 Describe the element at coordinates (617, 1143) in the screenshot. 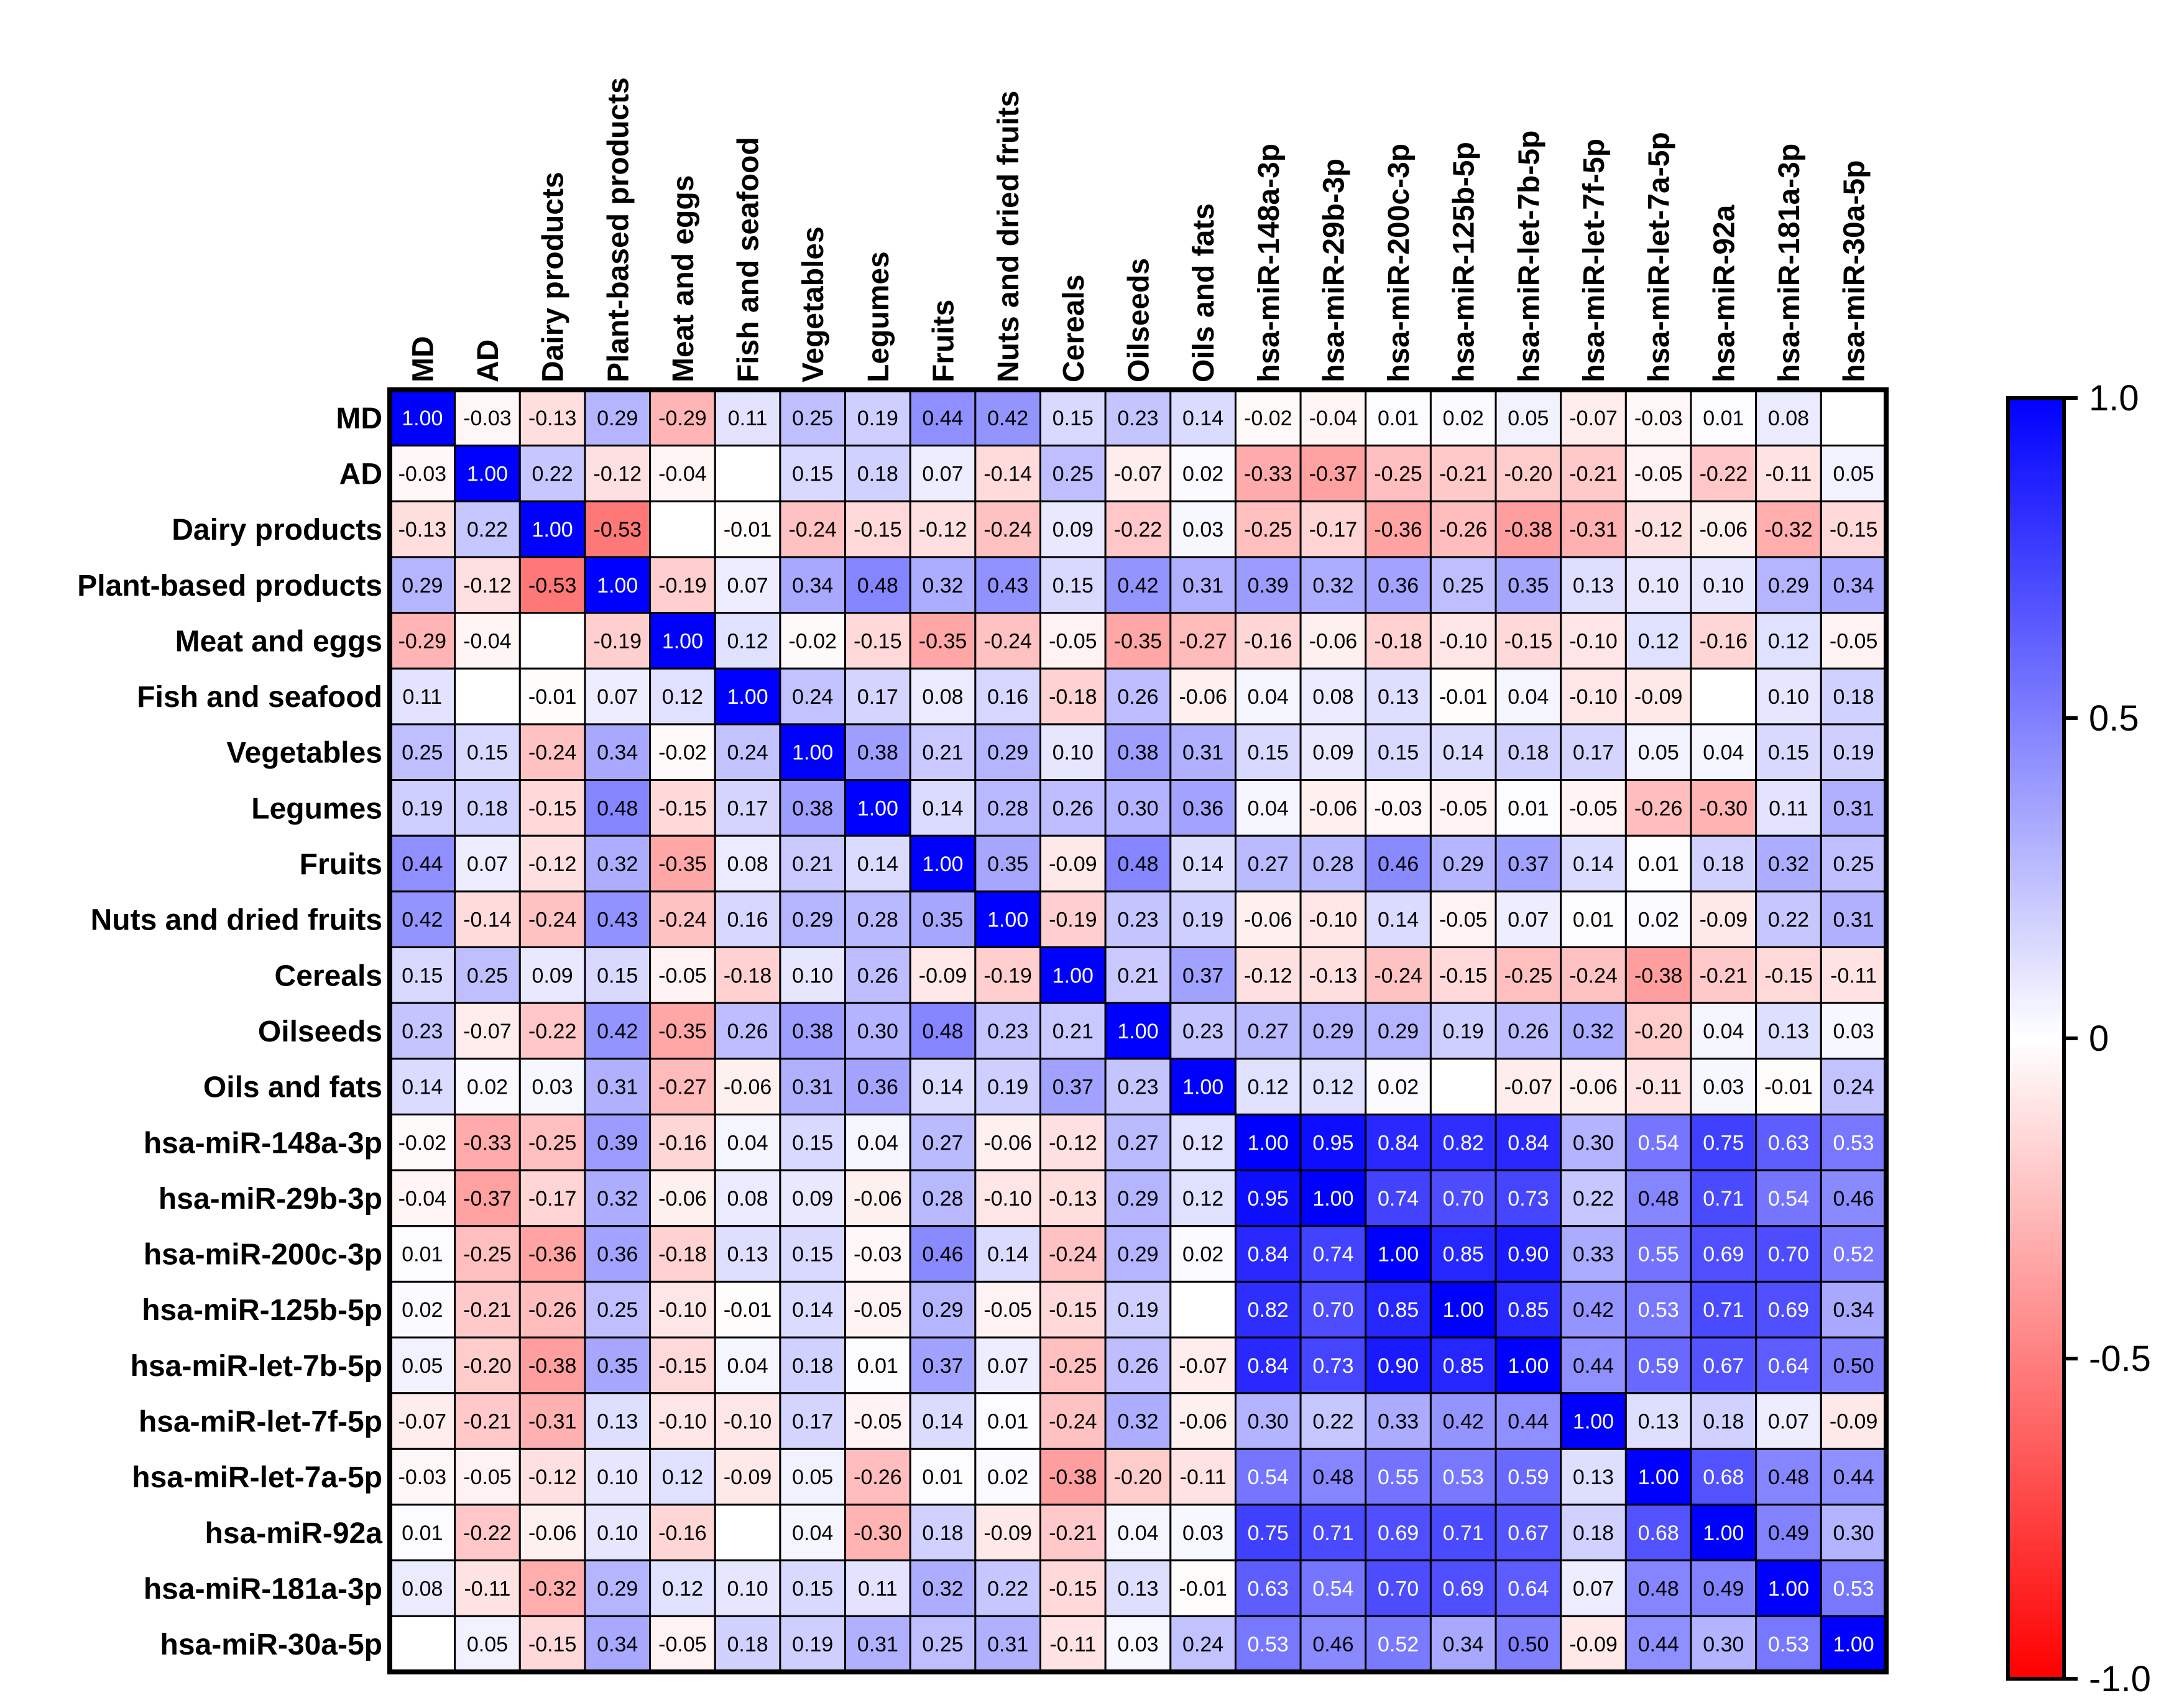

I see `cell-value-label: 0.39` at that location.